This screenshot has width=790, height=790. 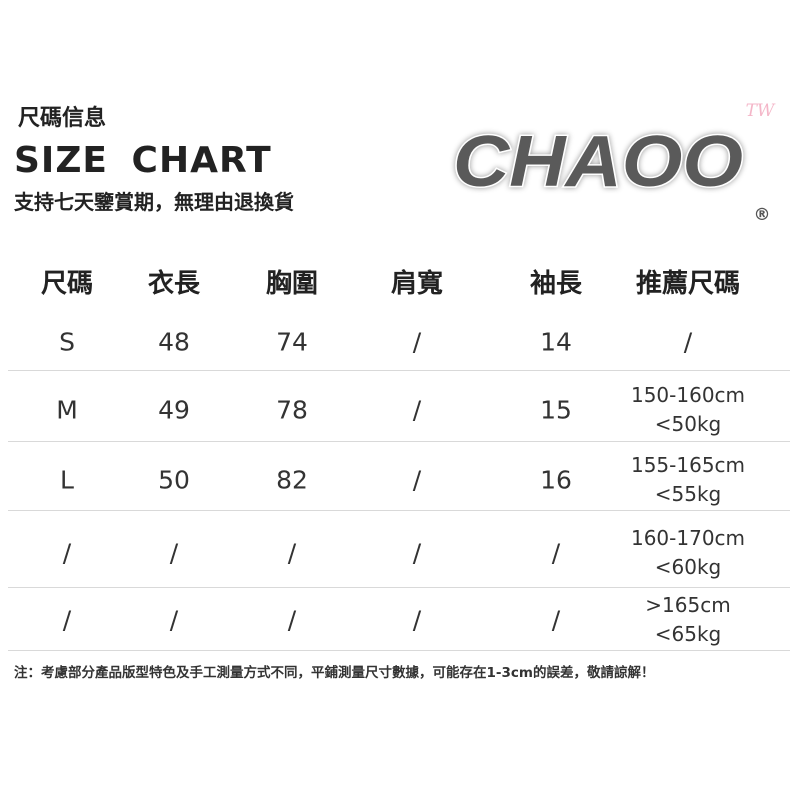 I want to click on registered-mark: ®, so click(x=762, y=214).